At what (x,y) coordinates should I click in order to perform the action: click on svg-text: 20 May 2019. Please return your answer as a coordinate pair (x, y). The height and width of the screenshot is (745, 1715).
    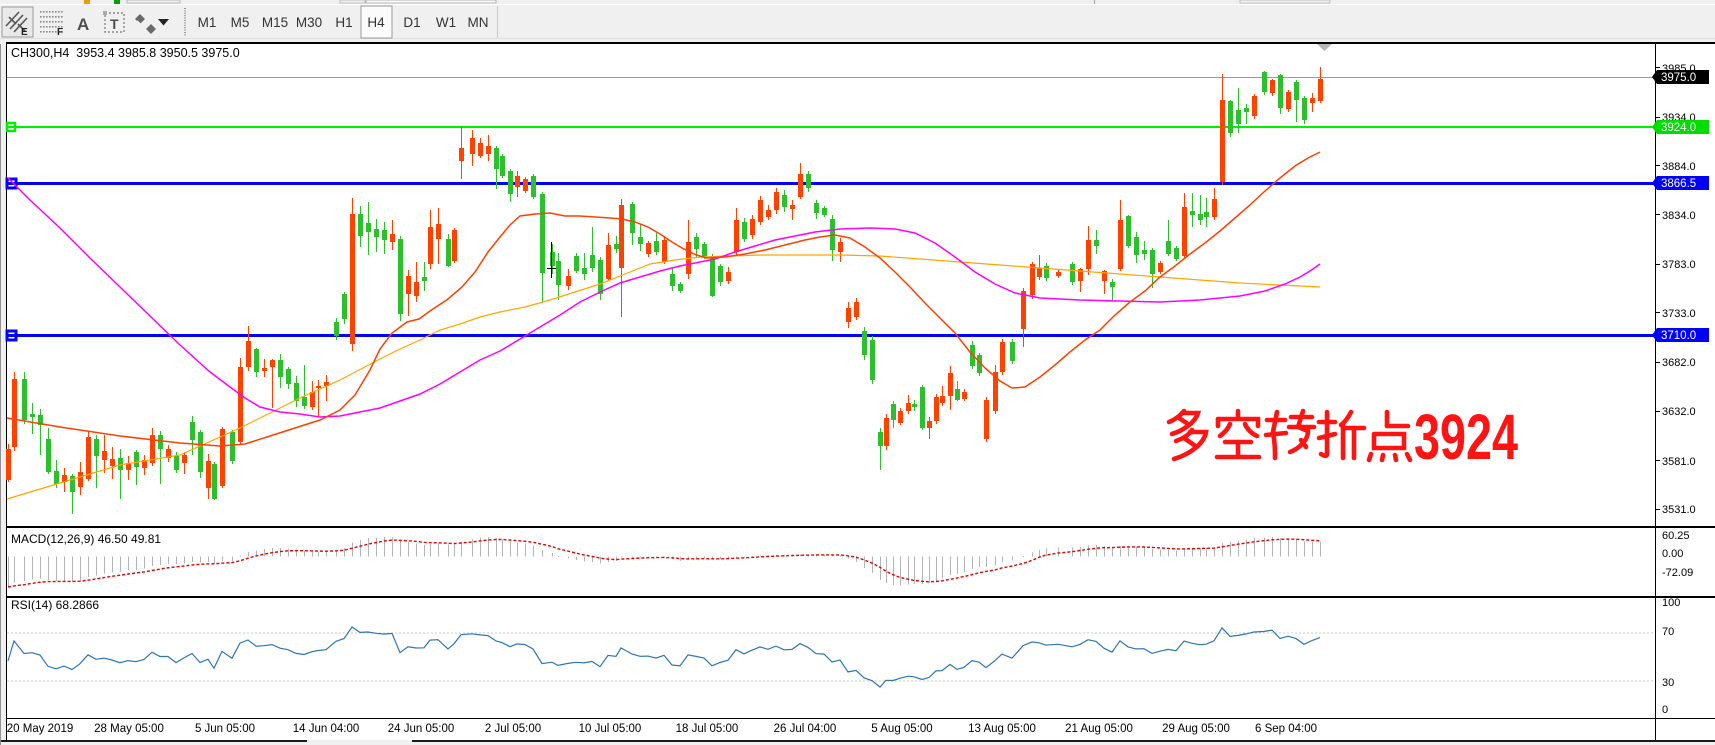
    Looking at the image, I should click on (40, 729).